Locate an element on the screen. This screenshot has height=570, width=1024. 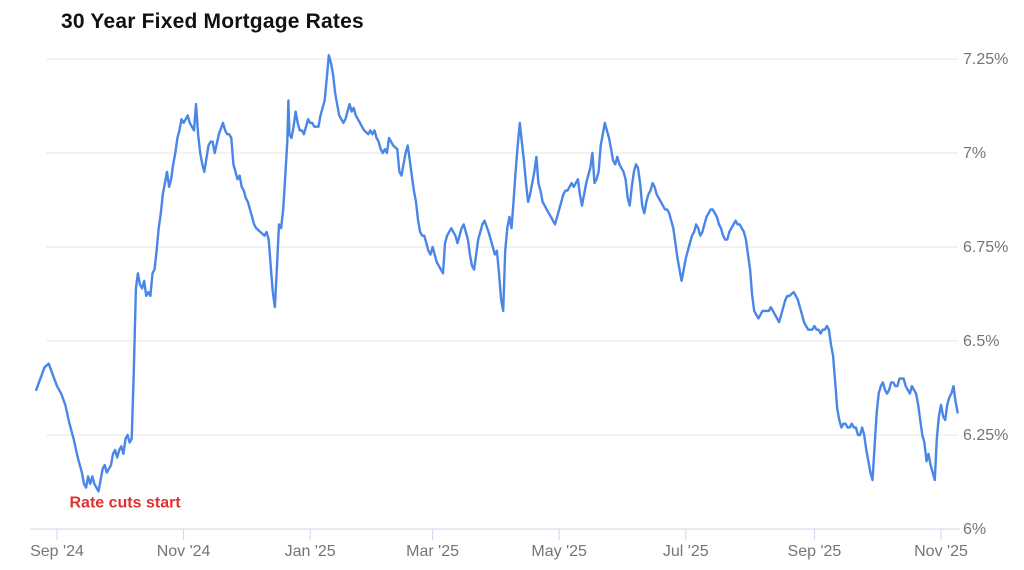
y-axis-tick-label: 7% is located at coordinates (974, 153).